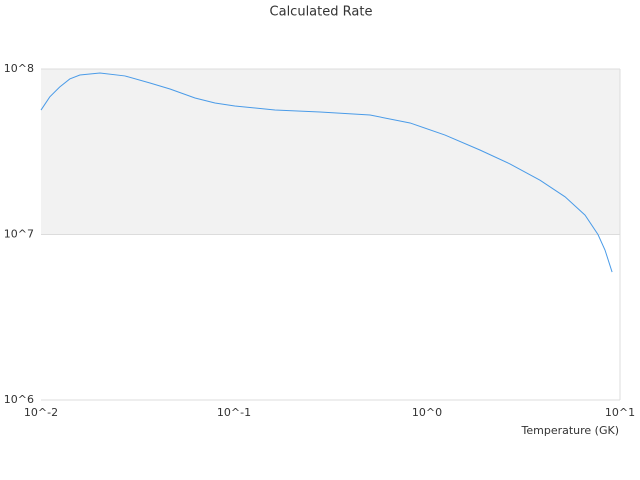 The height and width of the screenshot is (480, 640). Describe the element at coordinates (321, 12) in the screenshot. I see `chart-title: Calculated Rate` at that location.